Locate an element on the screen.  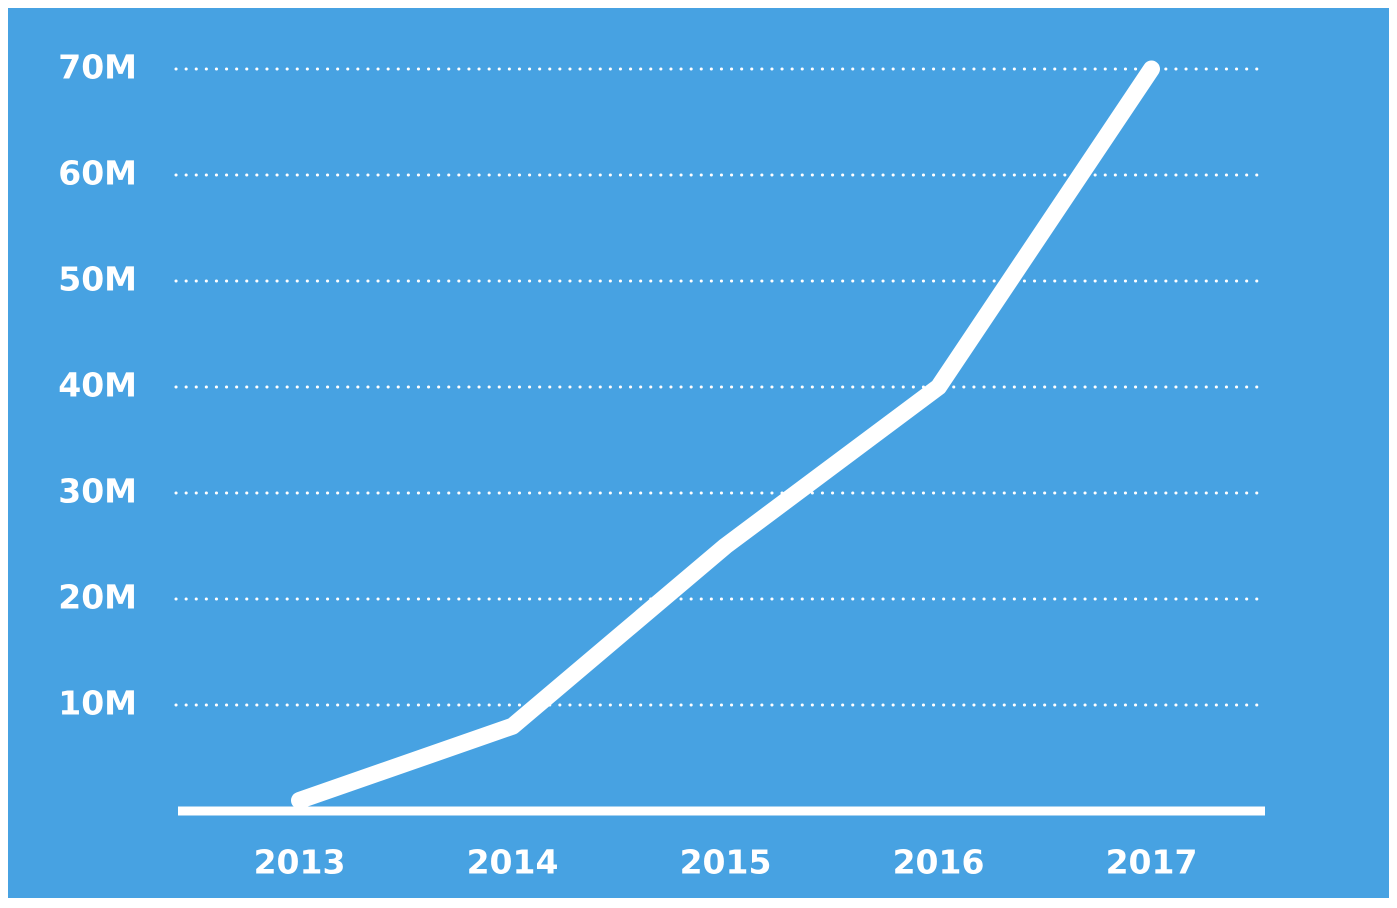
x-tick-label: 2014 is located at coordinates (513, 862).